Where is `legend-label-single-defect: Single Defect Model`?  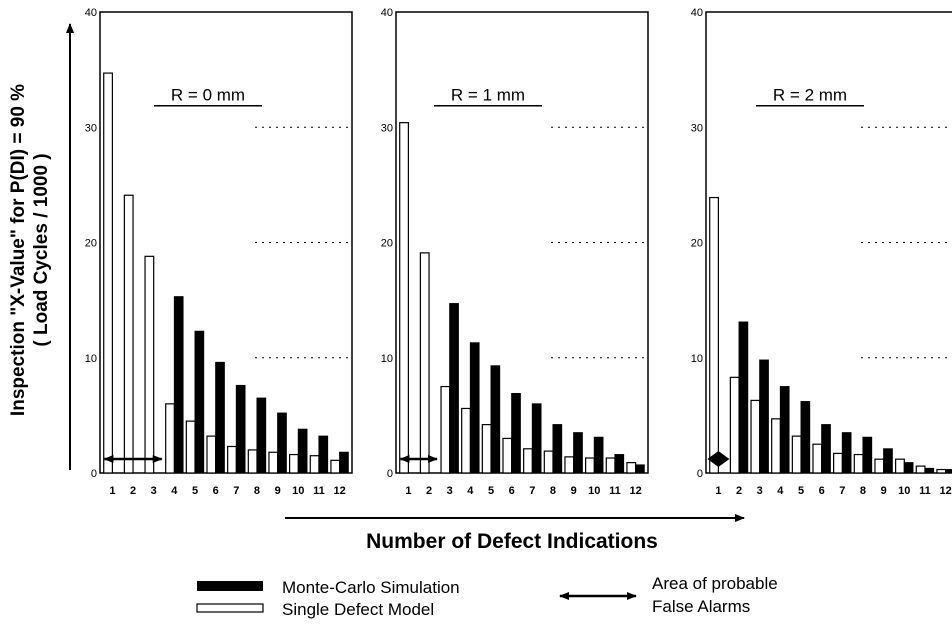
legend-label-single-defect: Single Defect Model is located at coordinates (358, 609).